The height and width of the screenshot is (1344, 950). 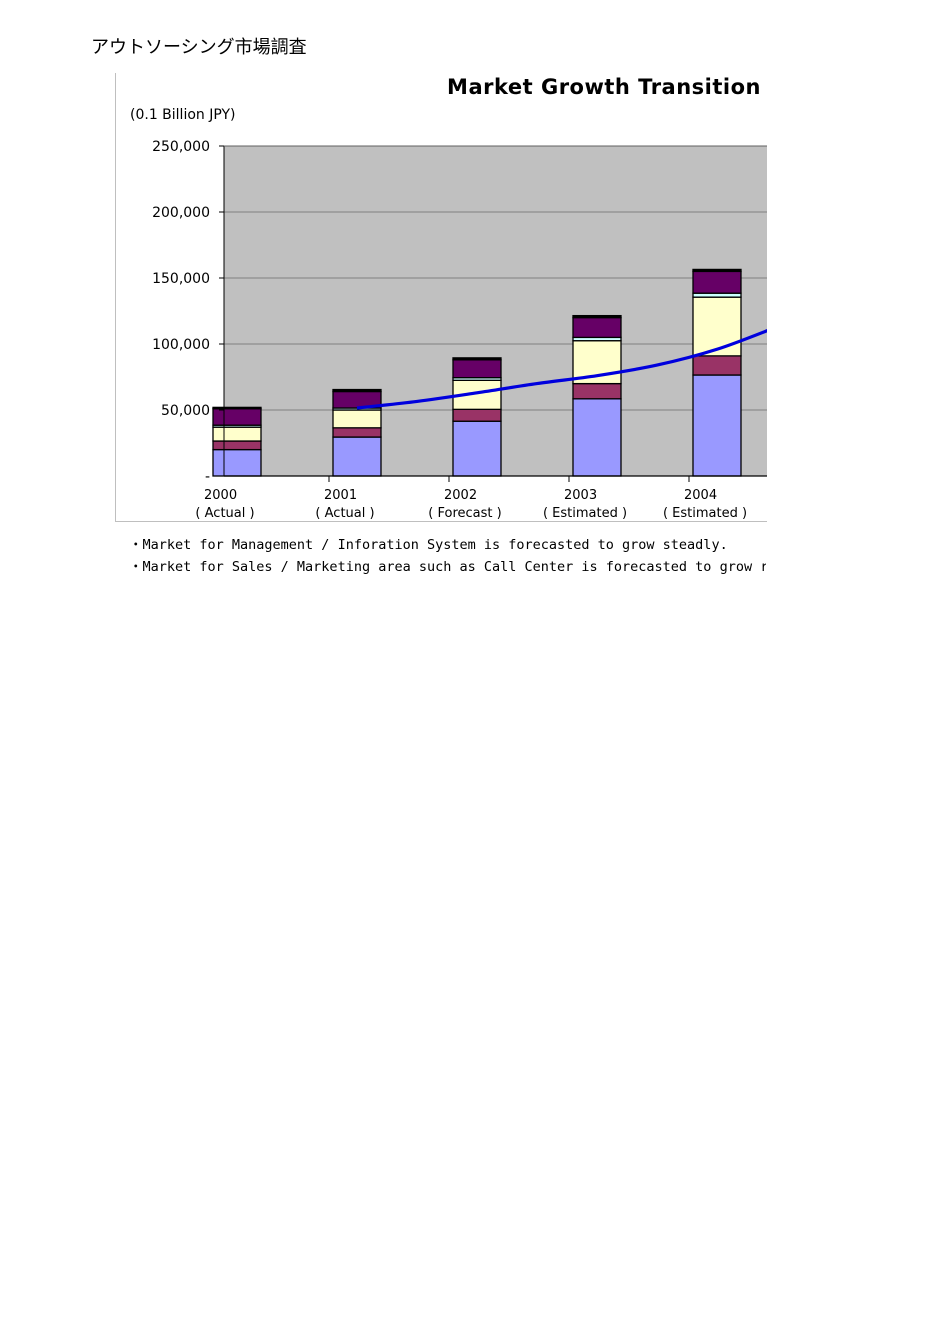 What do you see at coordinates (185, 411) in the screenshot?
I see `y-tick-label: 50,000` at bounding box center [185, 411].